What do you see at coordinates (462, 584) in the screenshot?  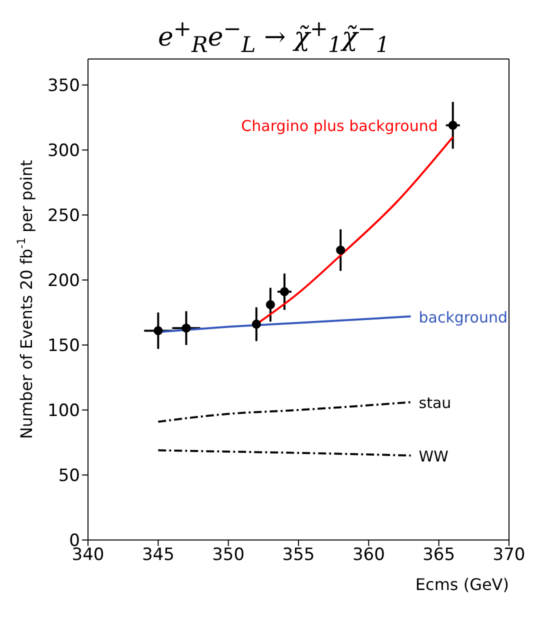 I see `x-axis-title: Ecms (GeV)` at bounding box center [462, 584].